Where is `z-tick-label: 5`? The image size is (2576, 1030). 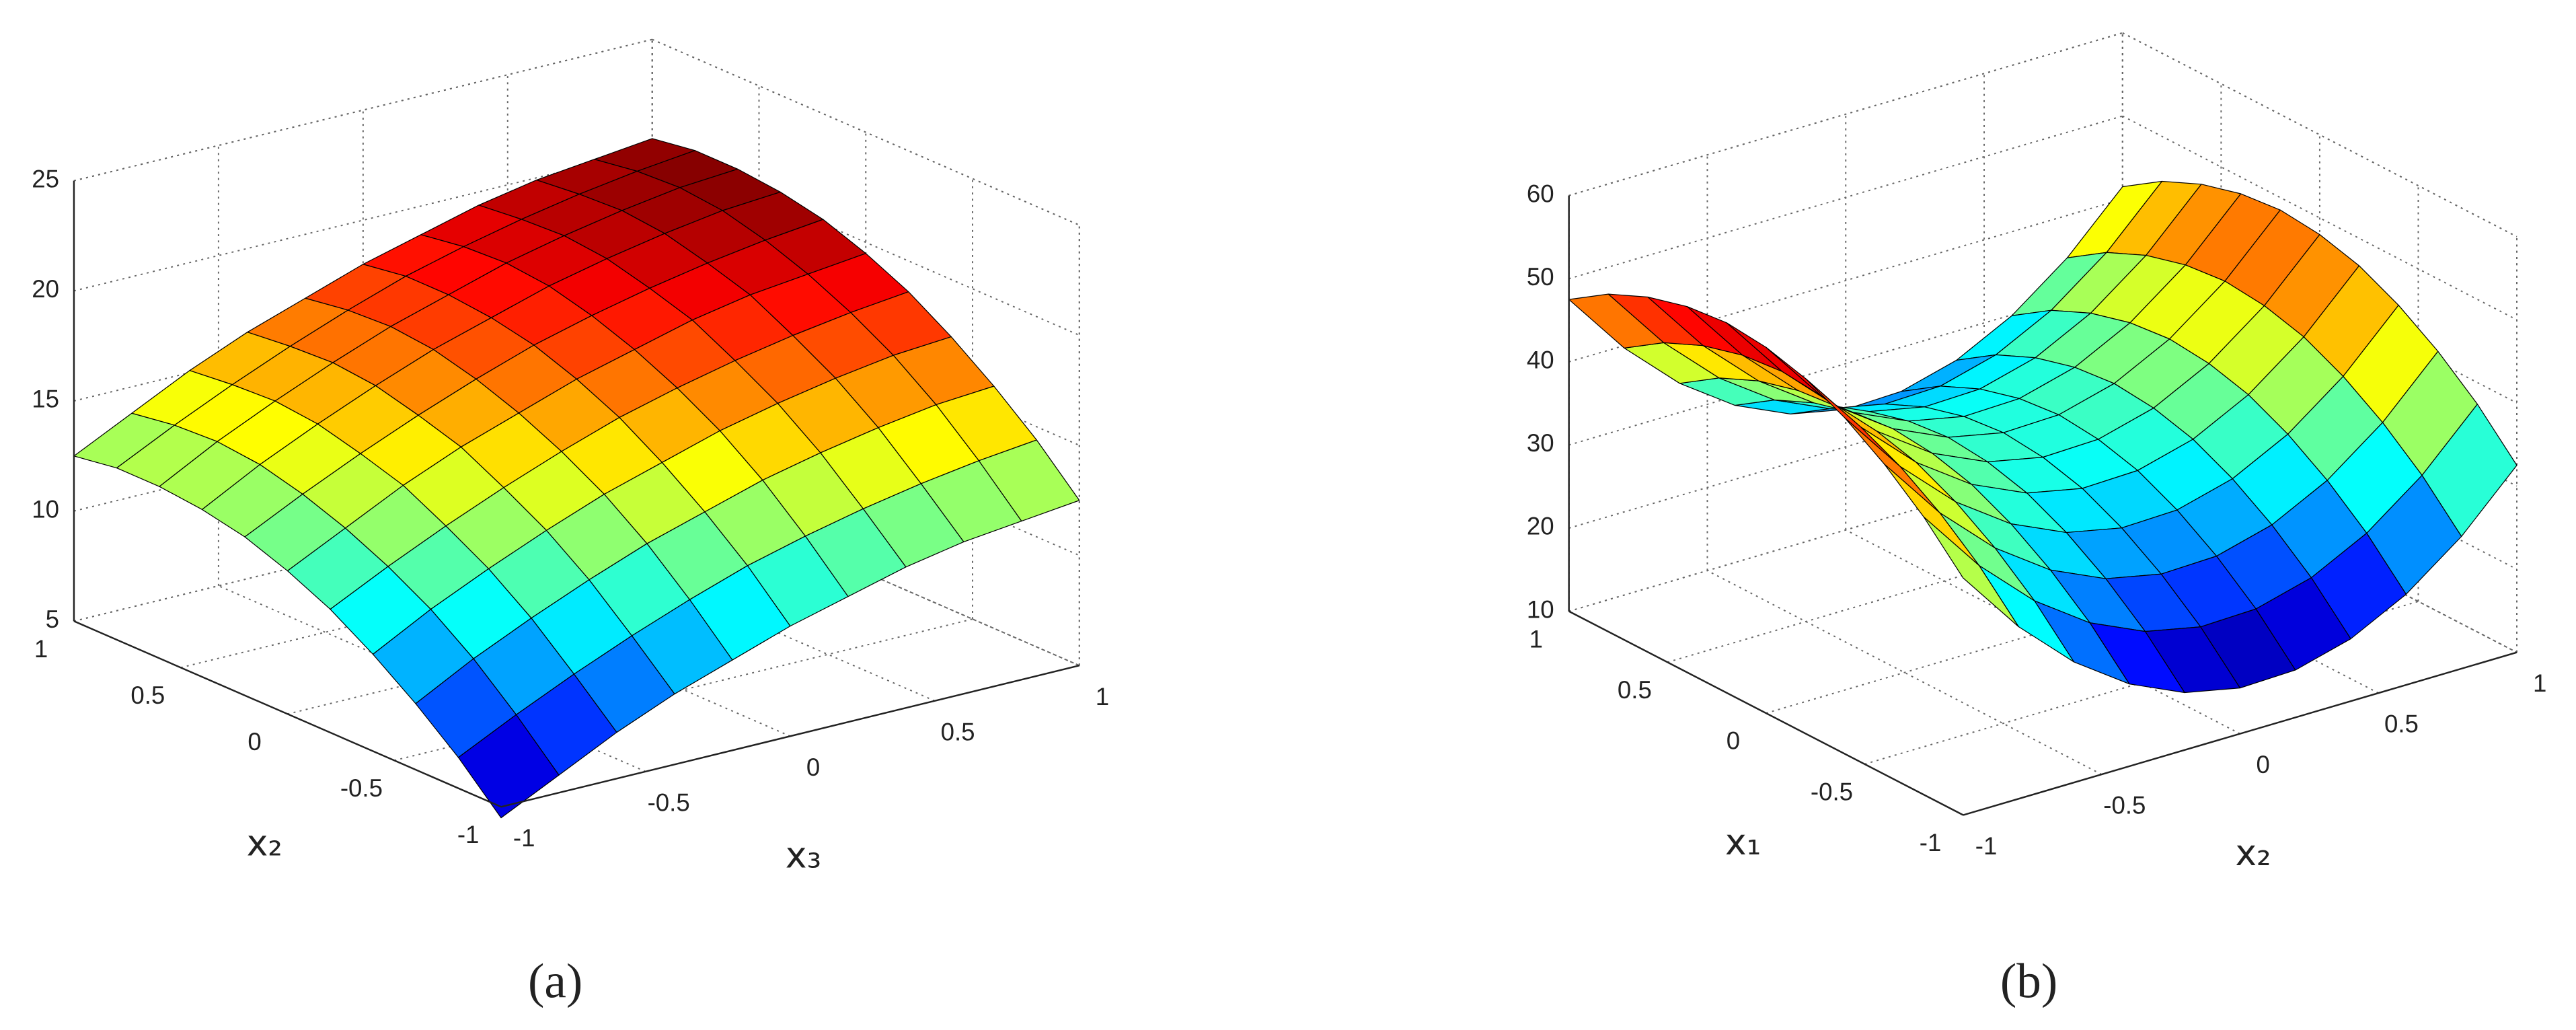
z-tick-label: 5 is located at coordinates (52, 619).